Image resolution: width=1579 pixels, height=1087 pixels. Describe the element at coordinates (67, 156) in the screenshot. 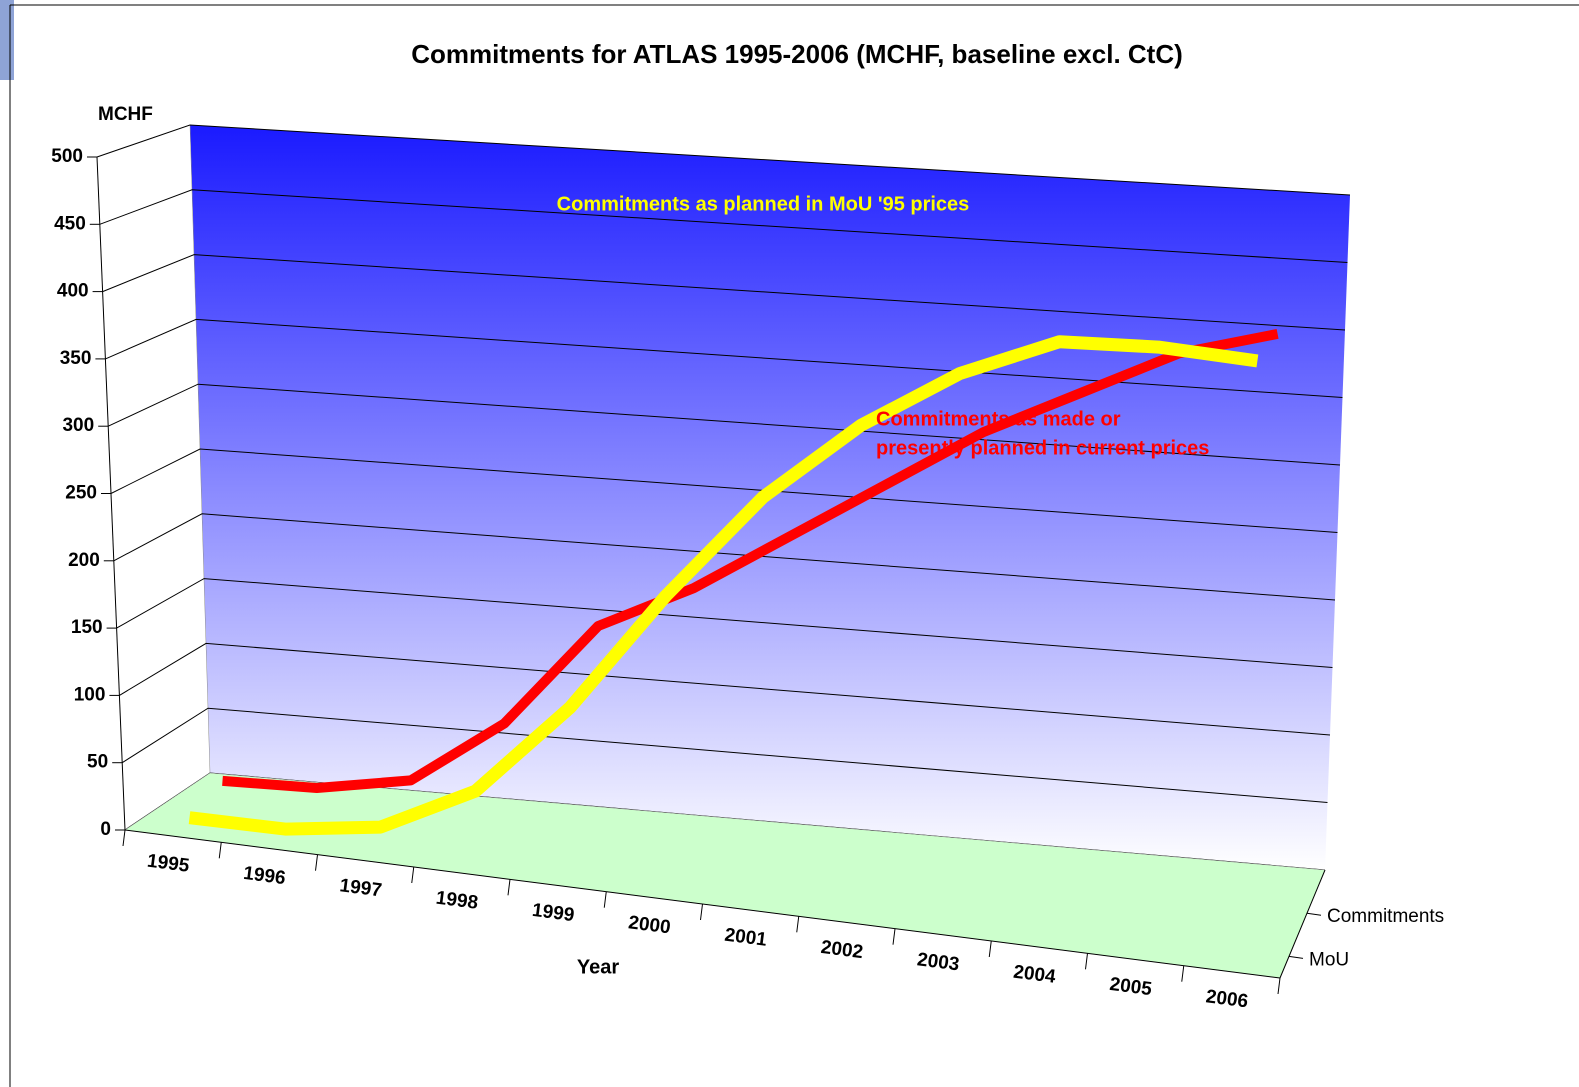

I see `y-tick-label: 500` at that location.